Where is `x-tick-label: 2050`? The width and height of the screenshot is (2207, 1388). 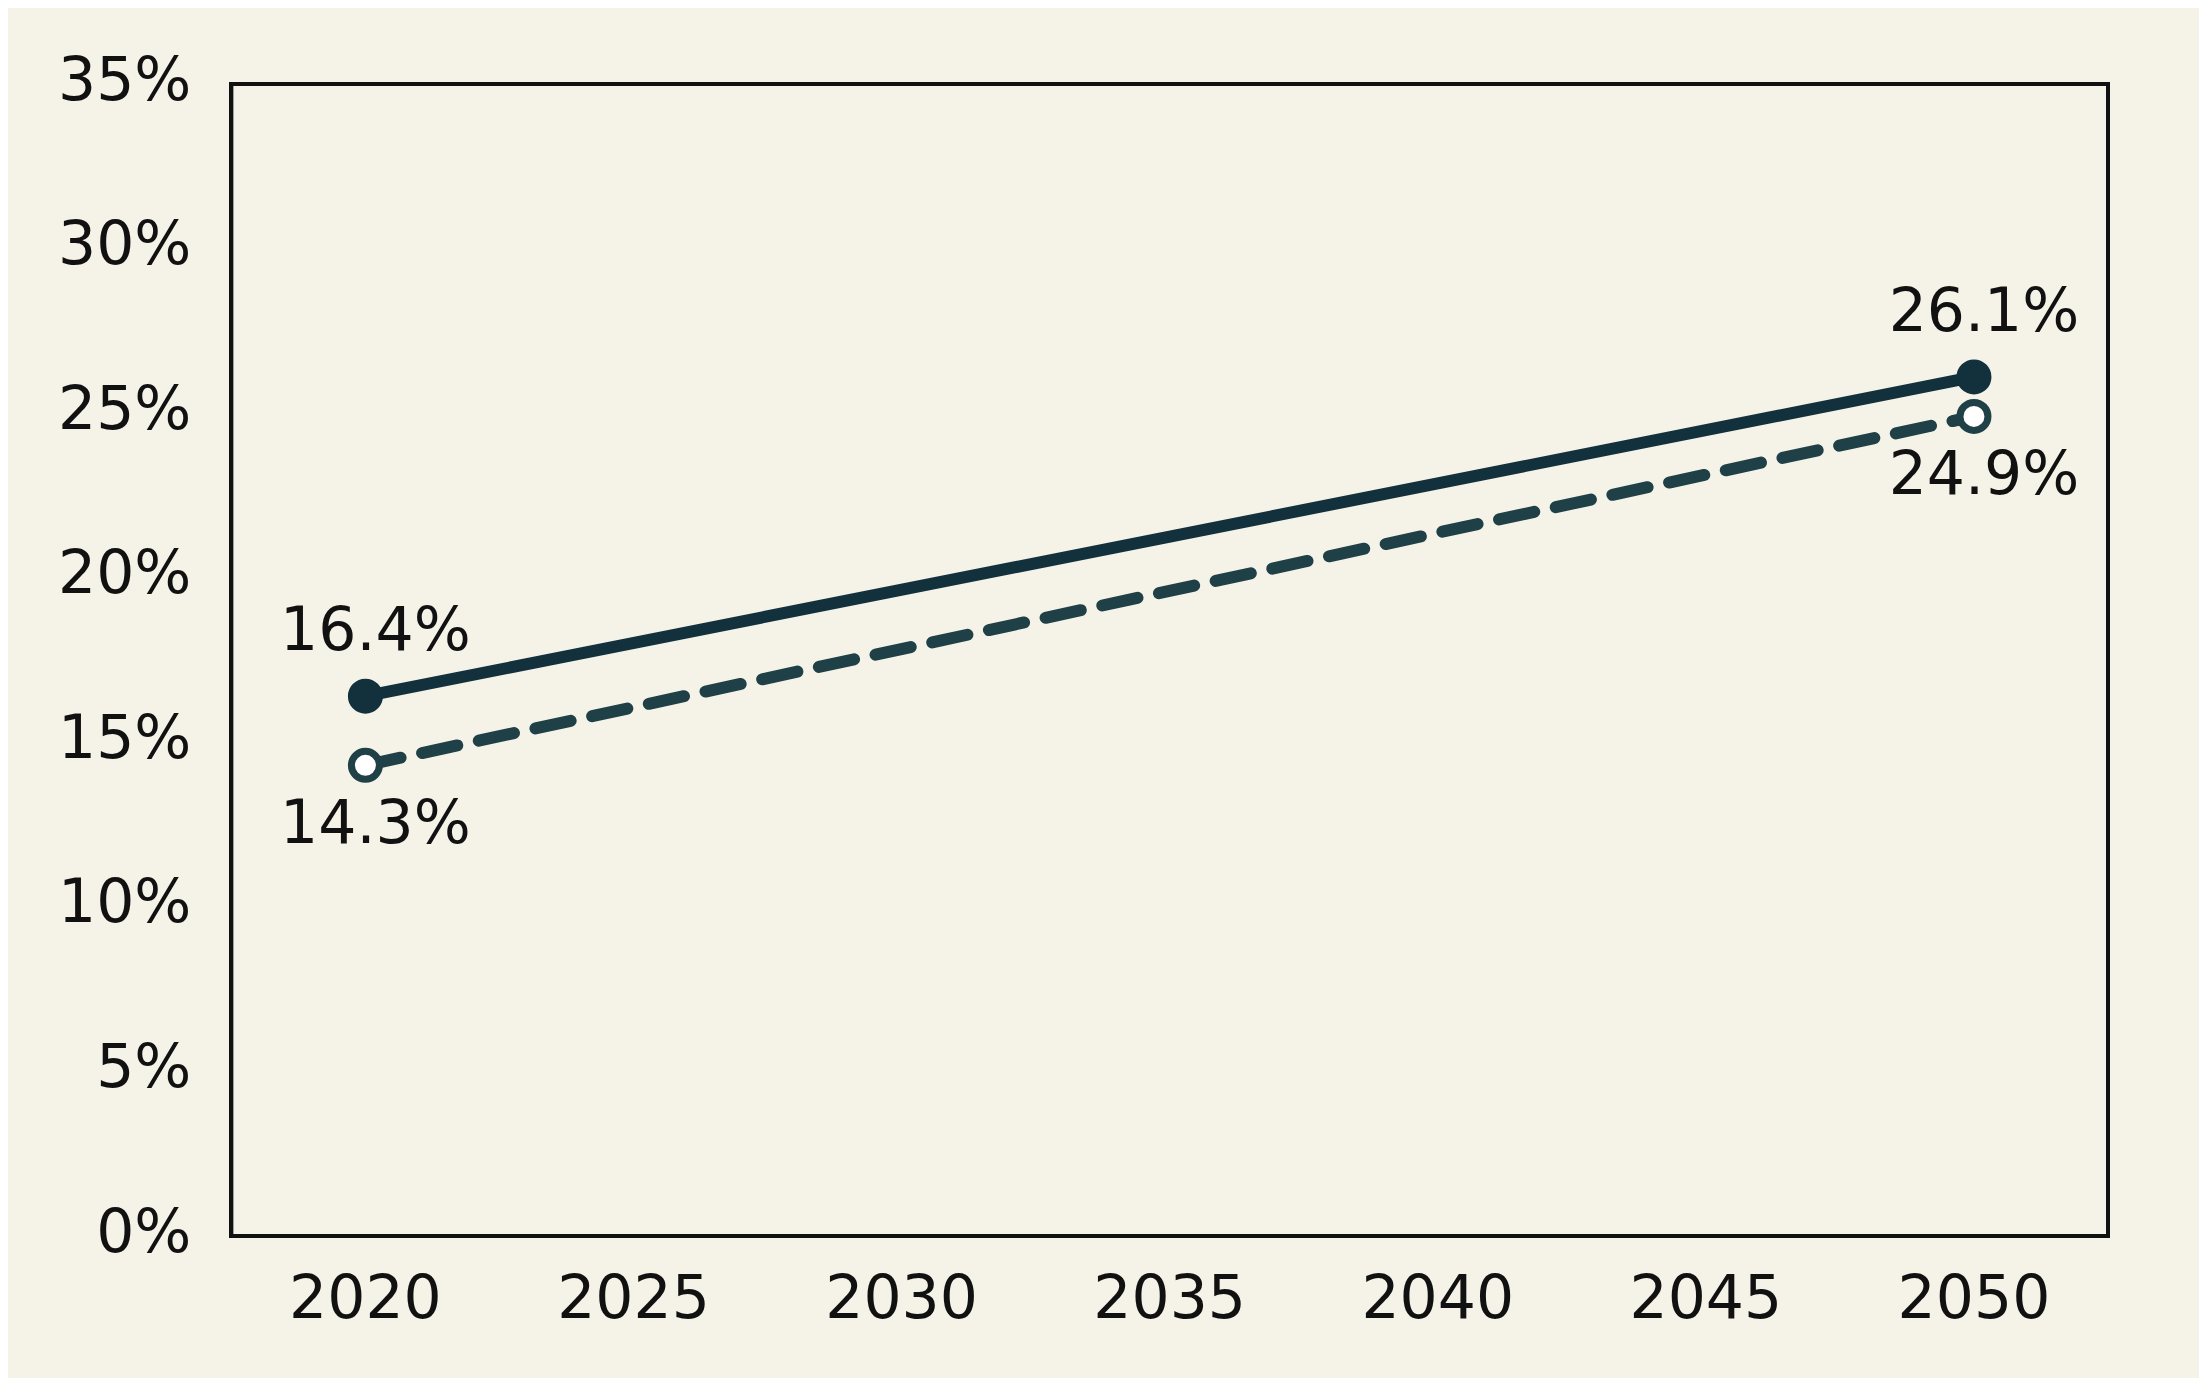 x-tick-label: 2050 is located at coordinates (1974, 1296).